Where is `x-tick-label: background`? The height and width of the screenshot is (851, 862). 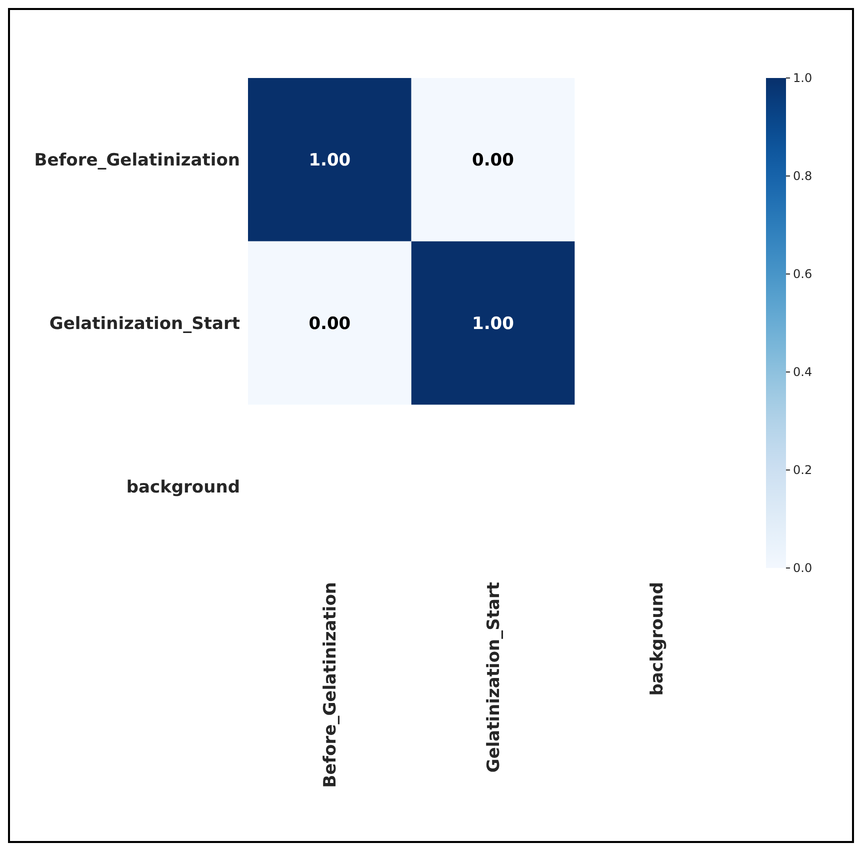 x-tick-label: background is located at coordinates (657, 639).